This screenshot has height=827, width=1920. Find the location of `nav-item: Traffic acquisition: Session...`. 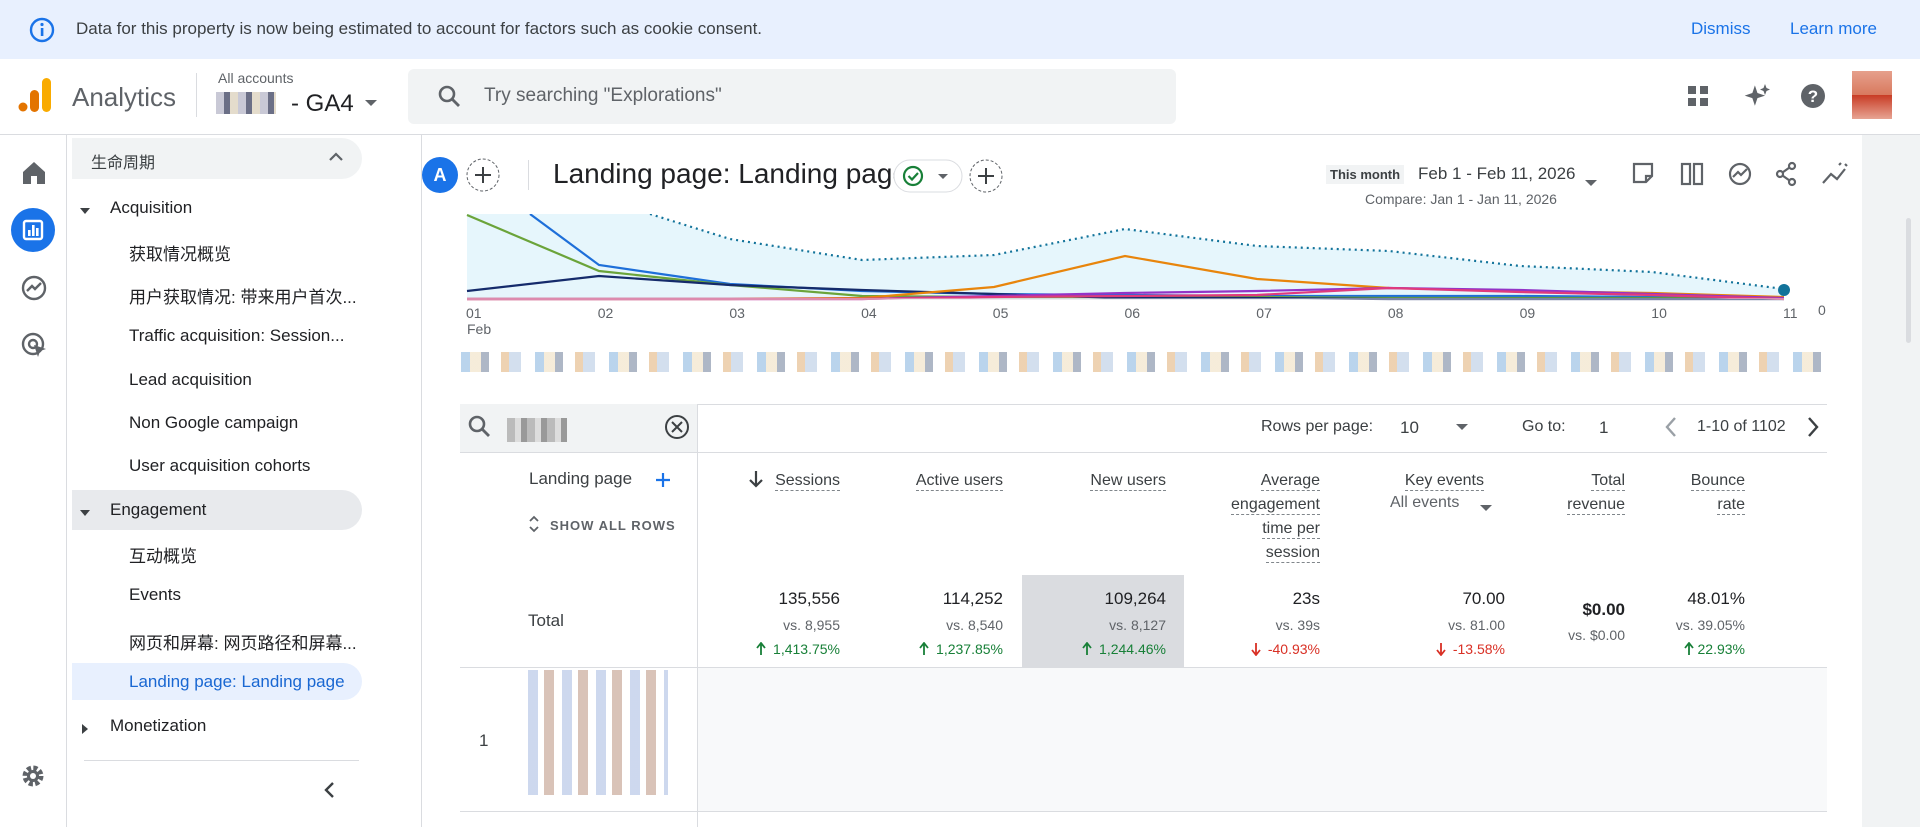

nav-item: Traffic acquisition: Session... is located at coordinates (237, 336).